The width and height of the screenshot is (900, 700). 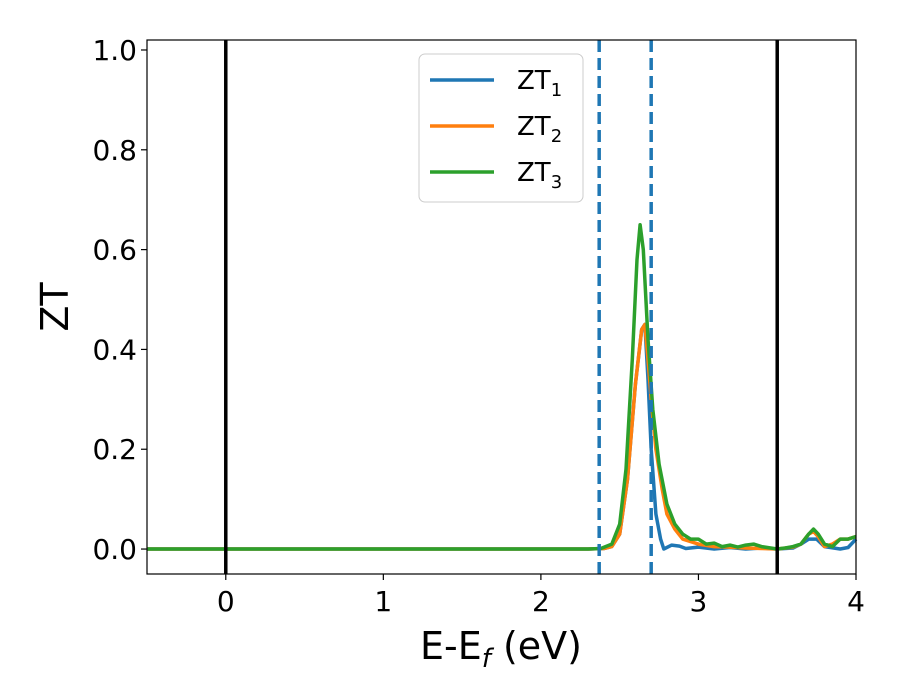 I want to click on x-tick-label: 1, so click(x=383, y=601).